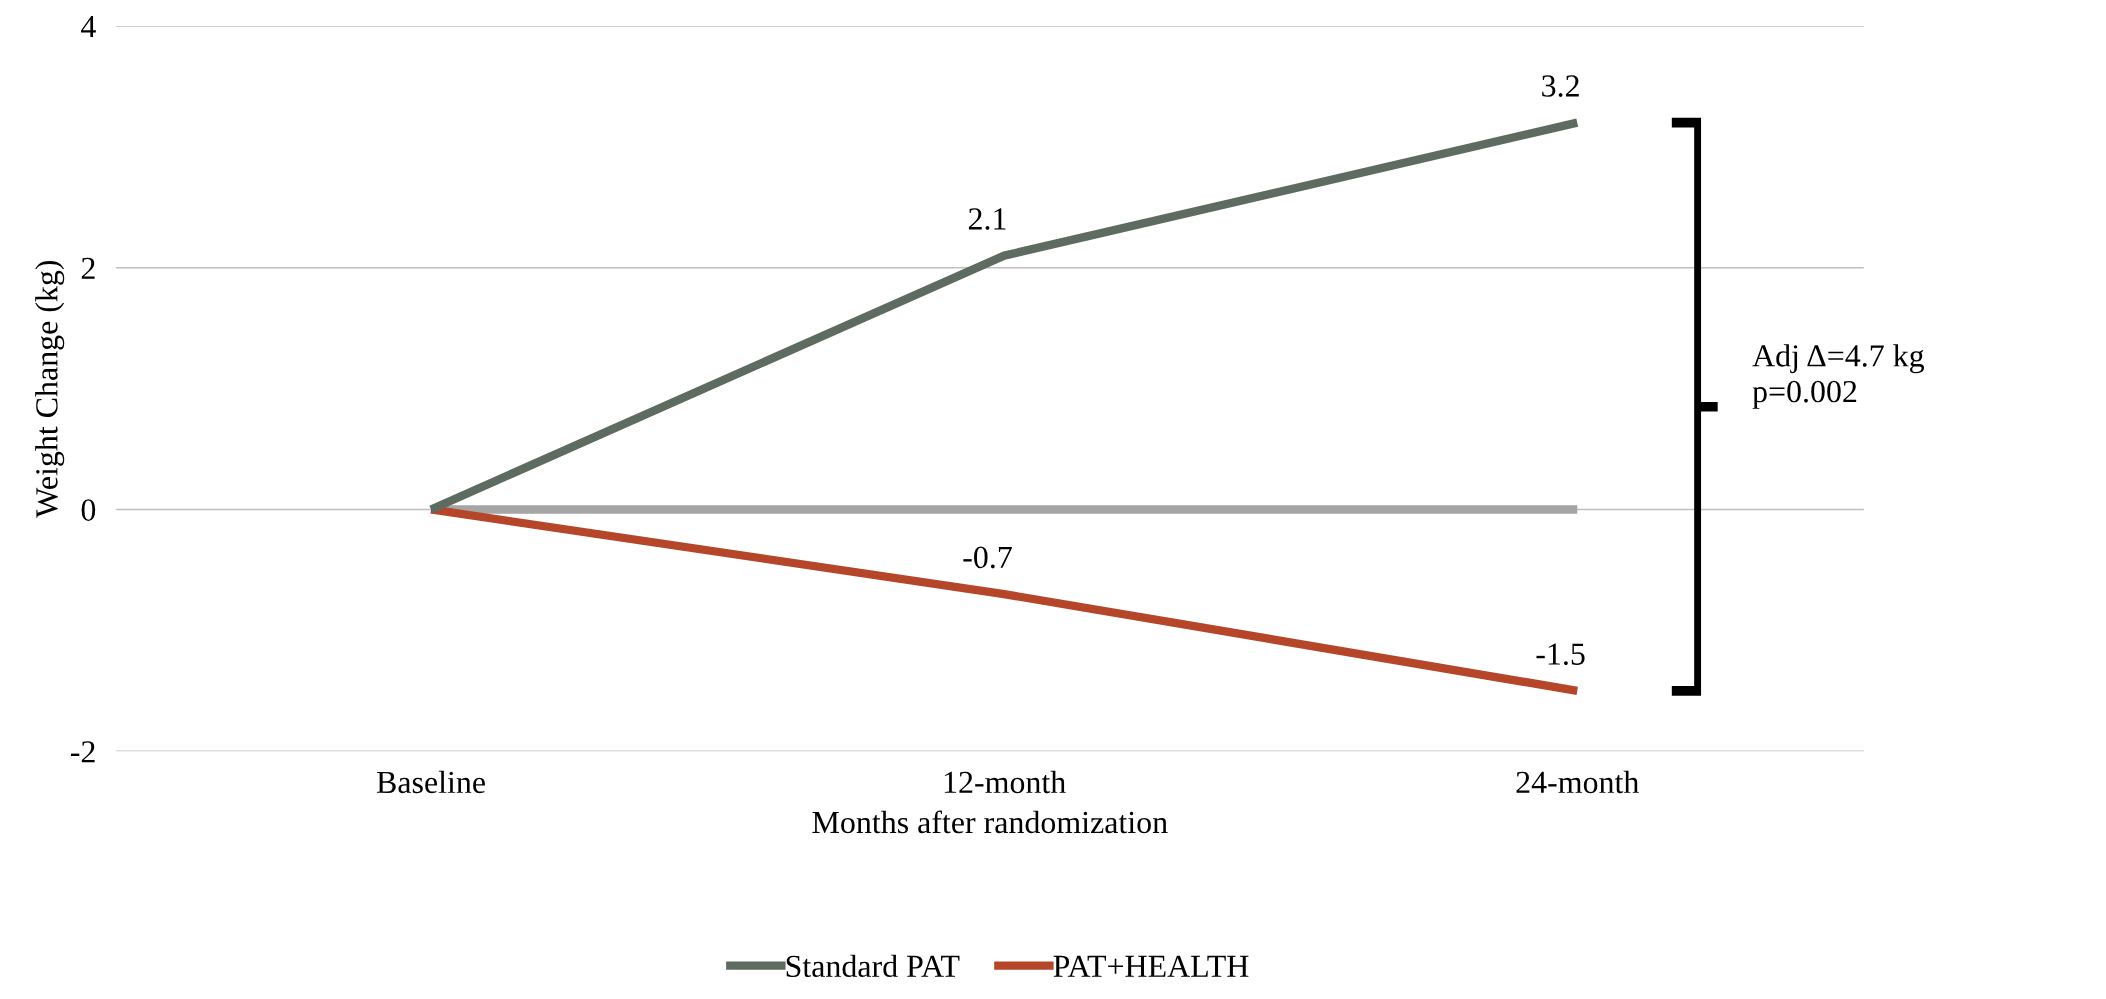  What do you see at coordinates (1005, 782) in the screenshot?
I see `x-tick-label: 12-month` at bounding box center [1005, 782].